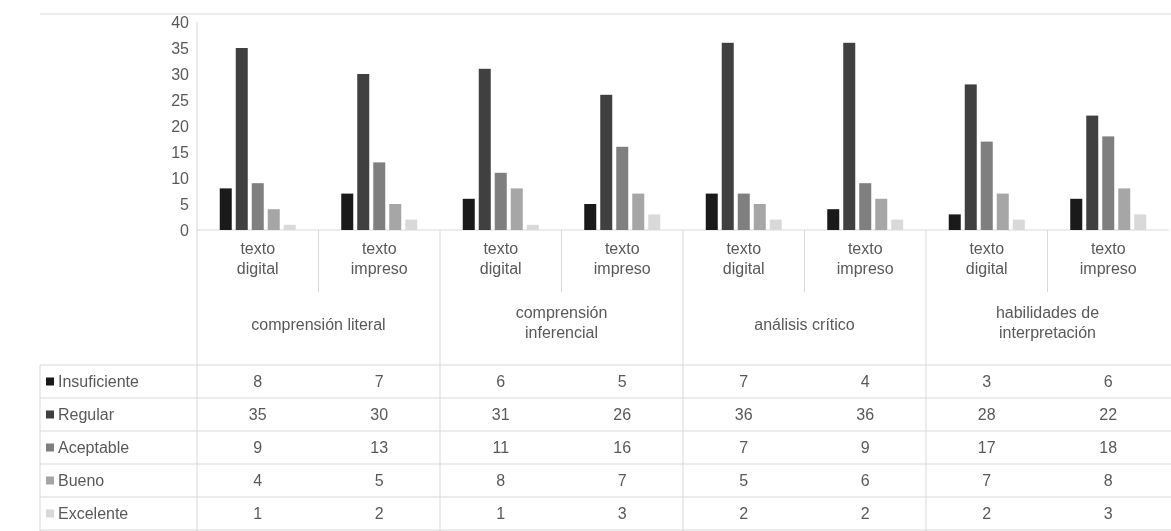 The width and height of the screenshot is (1171, 531). Describe the element at coordinates (99, 382) in the screenshot. I see `legend-label: Insuficiente` at that location.